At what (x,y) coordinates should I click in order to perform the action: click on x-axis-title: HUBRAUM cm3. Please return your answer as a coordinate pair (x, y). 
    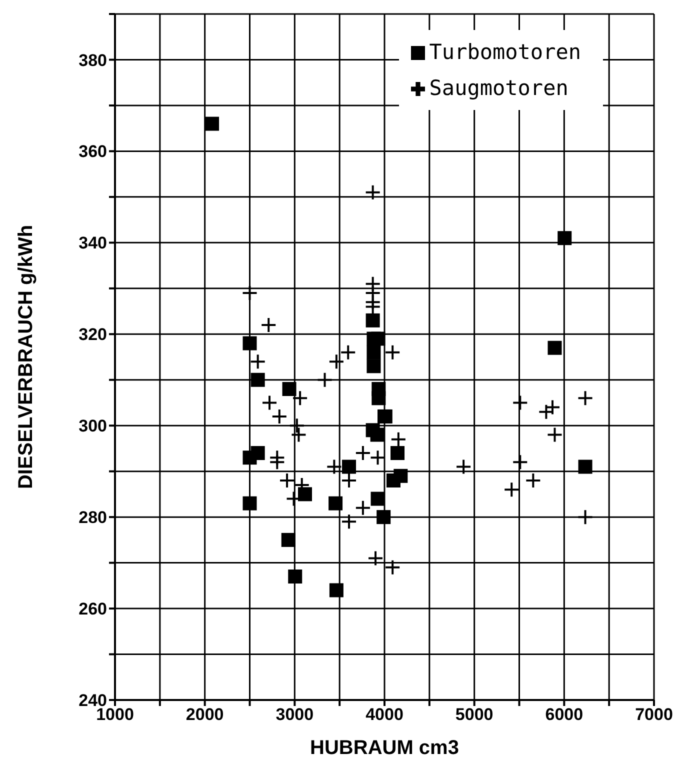
    Looking at the image, I should click on (384, 748).